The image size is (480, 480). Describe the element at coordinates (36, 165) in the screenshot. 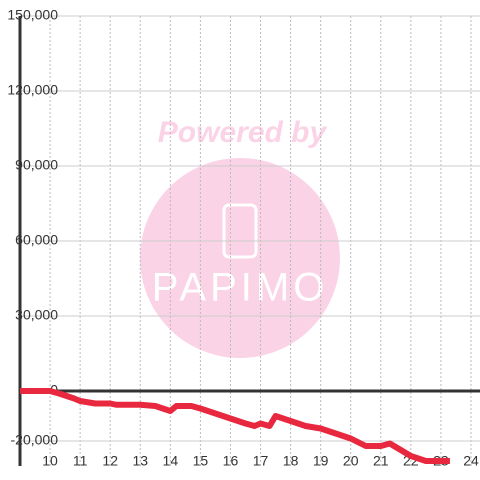

I see `y-tick-label: 90,000` at that location.